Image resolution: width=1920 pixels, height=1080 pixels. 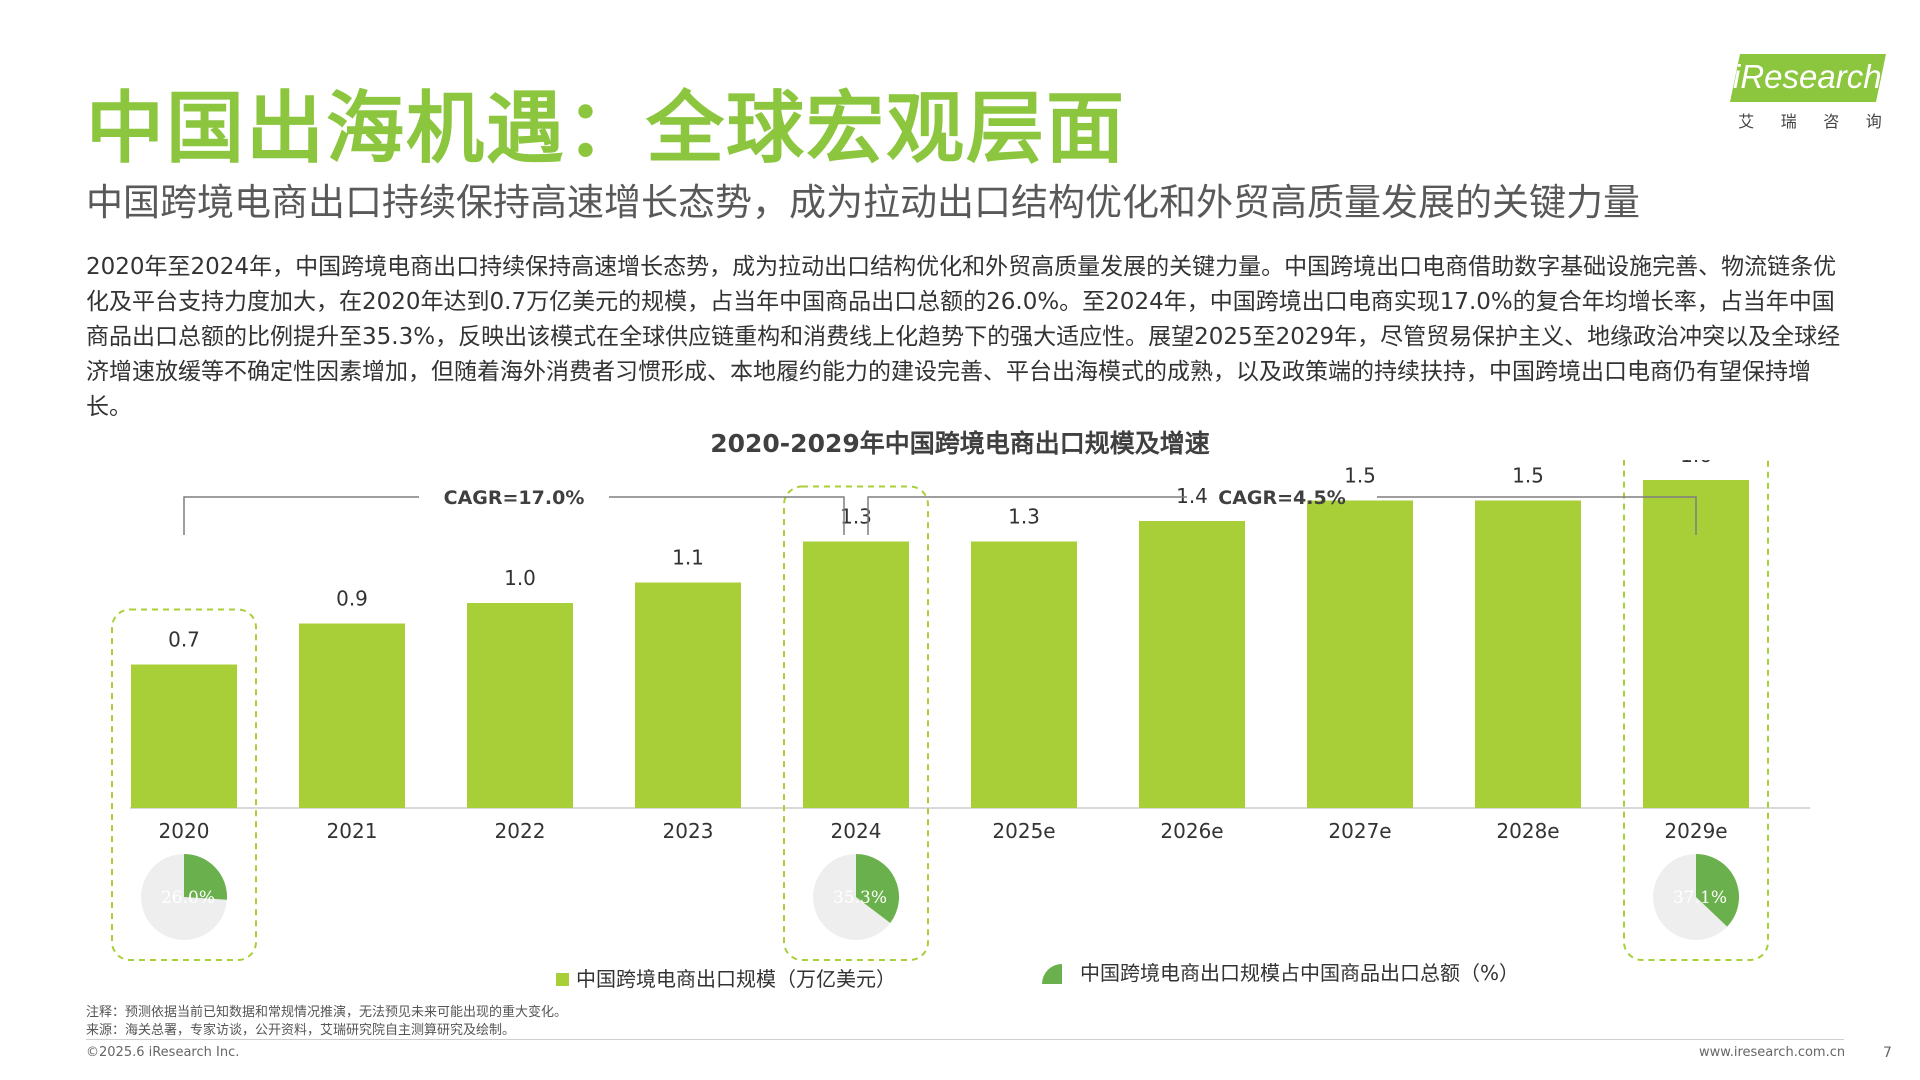 What do you see at coordinates (188, 898) in the screenshot?
I see `share-pie-label: 26.0%` at bounding box center [188, 898].